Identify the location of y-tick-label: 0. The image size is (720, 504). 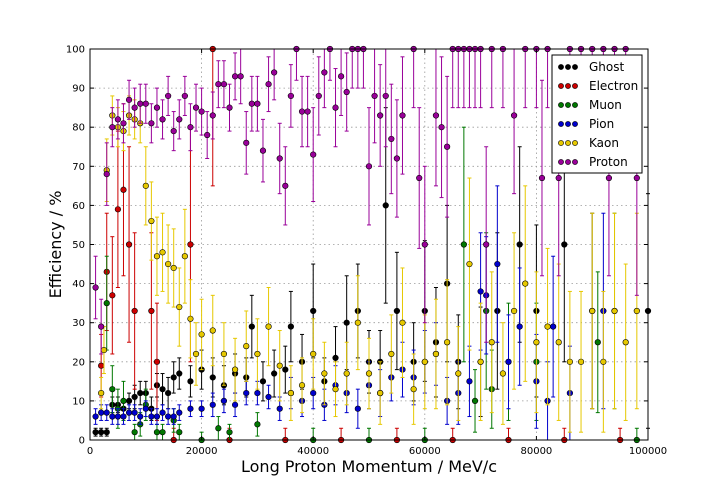
(82, 441).